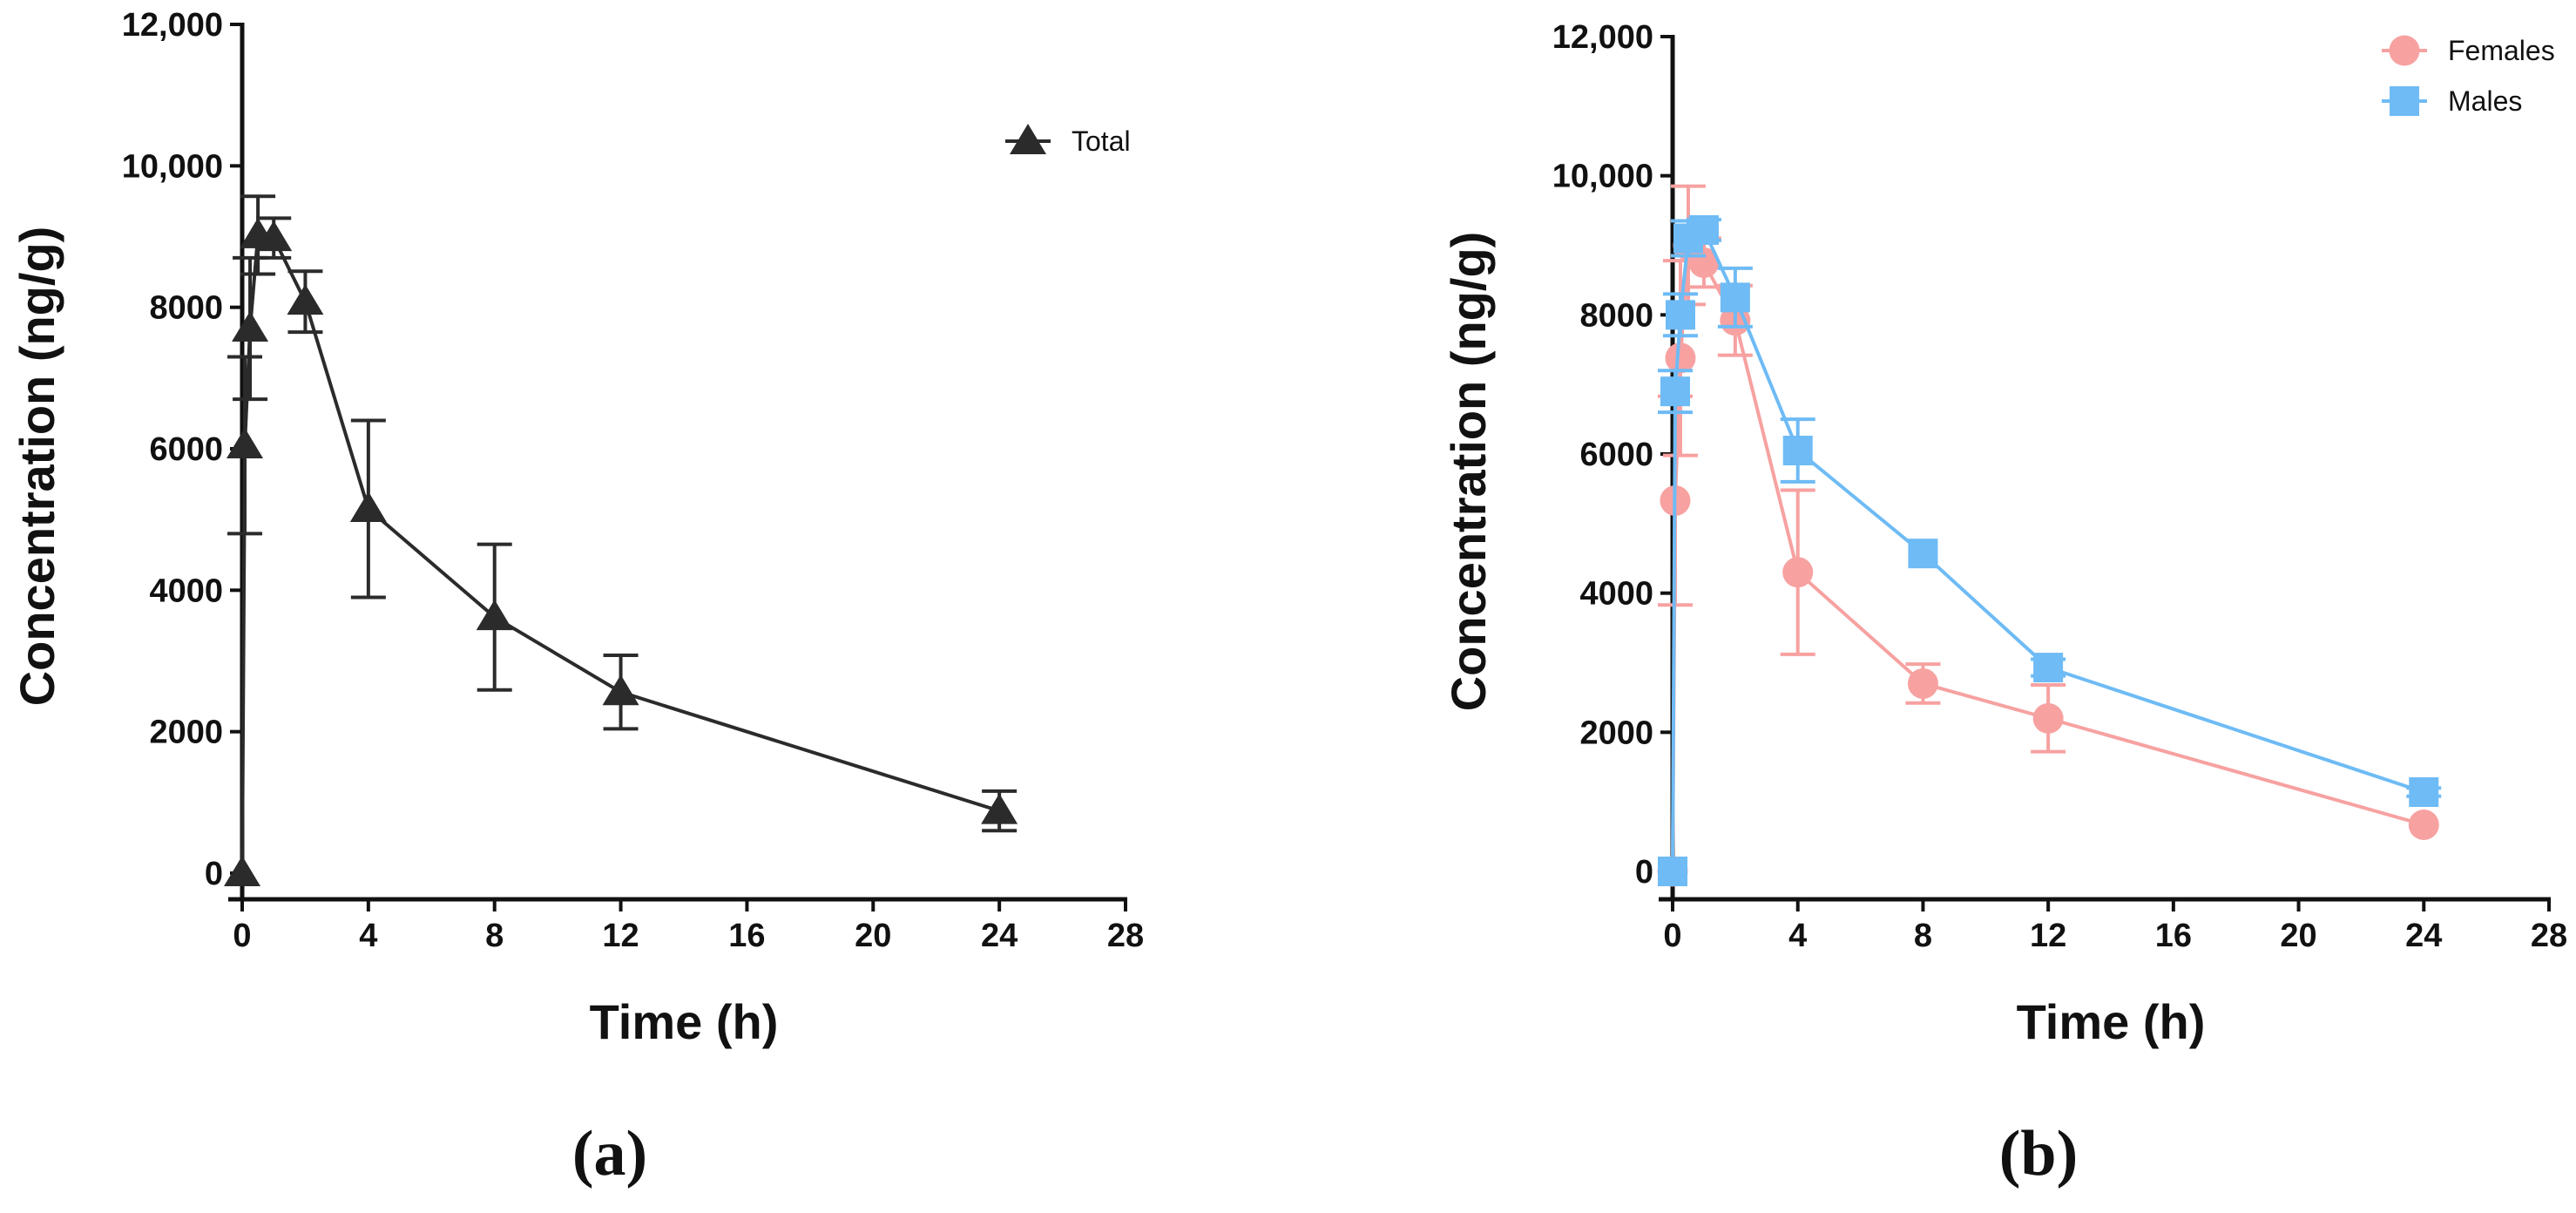 The image size is (2576, 1213). Describe the element at coordinates (1028, 139) in the screenshot. I see `legend-total-marker` at that location.